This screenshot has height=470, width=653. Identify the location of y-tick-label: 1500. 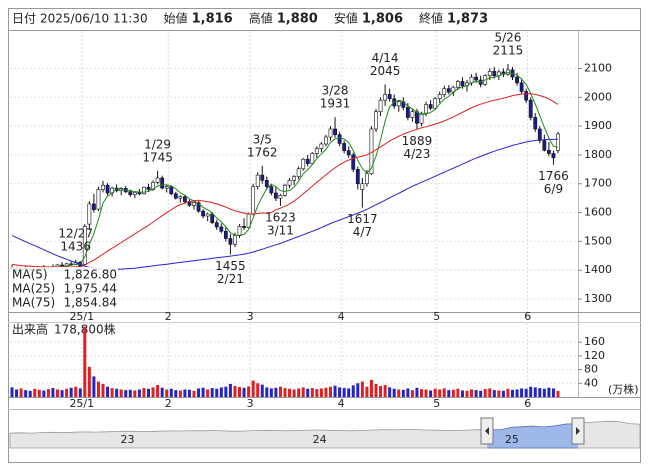
(598, 240).